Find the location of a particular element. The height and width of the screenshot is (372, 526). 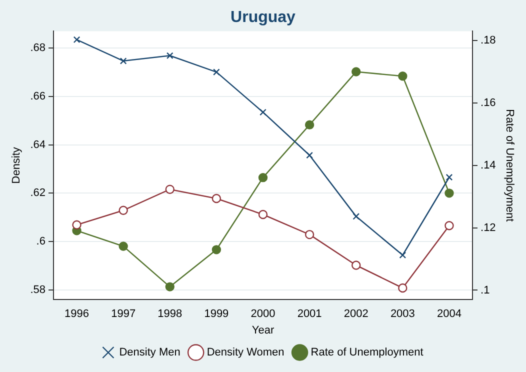

x-tick-label: 1997 is located at coordinates (123, 314).